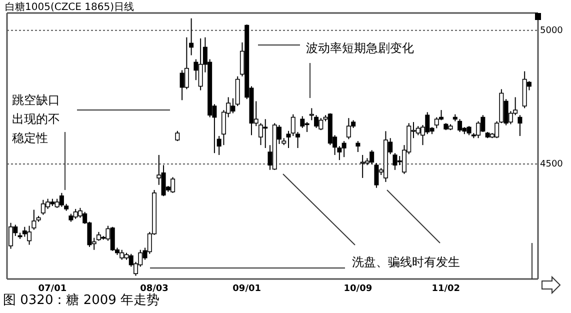 The image size is (571, 313). Describe the element at coordinates (552, 31) in the screenshot. I see `y-tick-label: 5000` at that location.